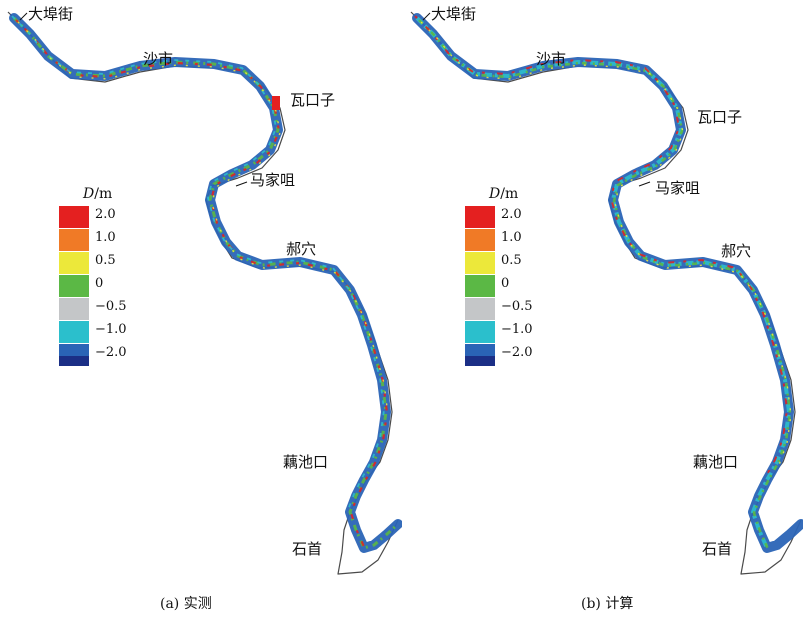  I want to click on caption-computed: (b) 计算, so click(607, 604).